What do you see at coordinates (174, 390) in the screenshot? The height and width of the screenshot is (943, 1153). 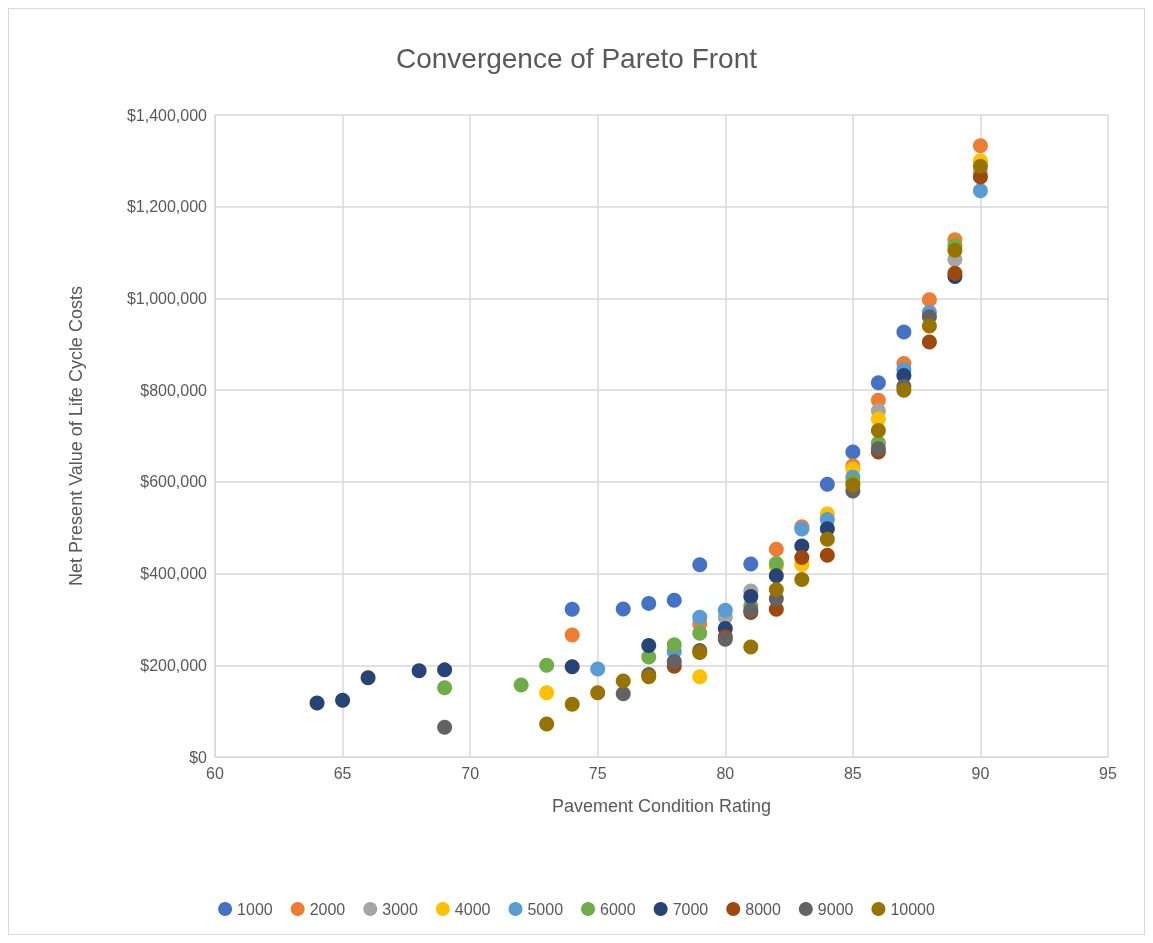 I see `y-tick-label: $800,000` at bounding box center [174, 390].